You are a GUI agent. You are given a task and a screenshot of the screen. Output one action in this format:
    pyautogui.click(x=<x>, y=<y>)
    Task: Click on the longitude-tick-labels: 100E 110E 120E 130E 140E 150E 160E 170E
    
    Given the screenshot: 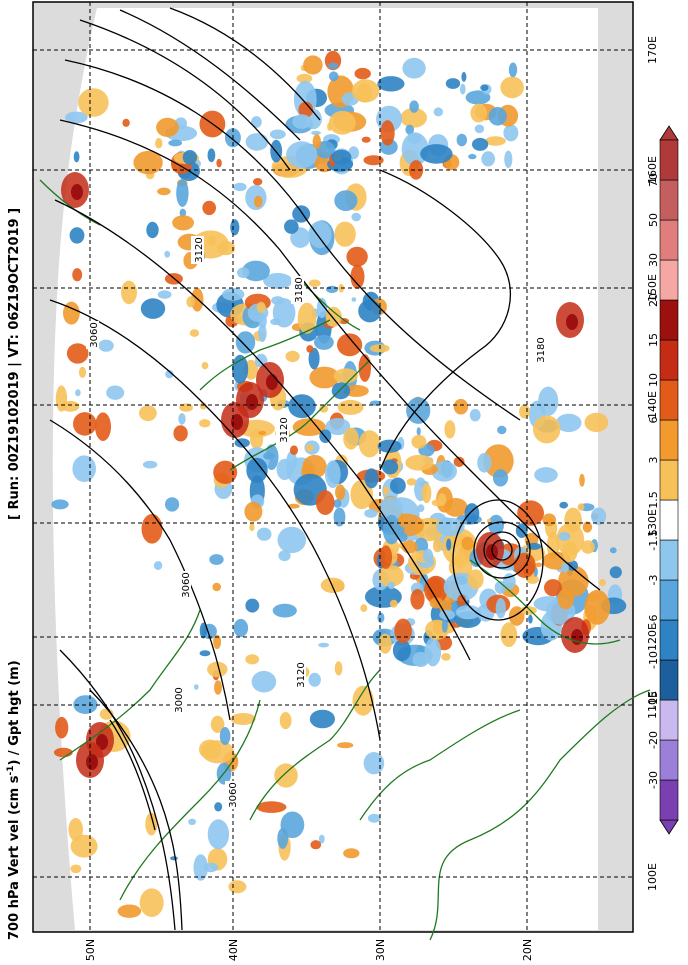 What is the action you would take?
    pyautogui.click(x=652, y=463)
    